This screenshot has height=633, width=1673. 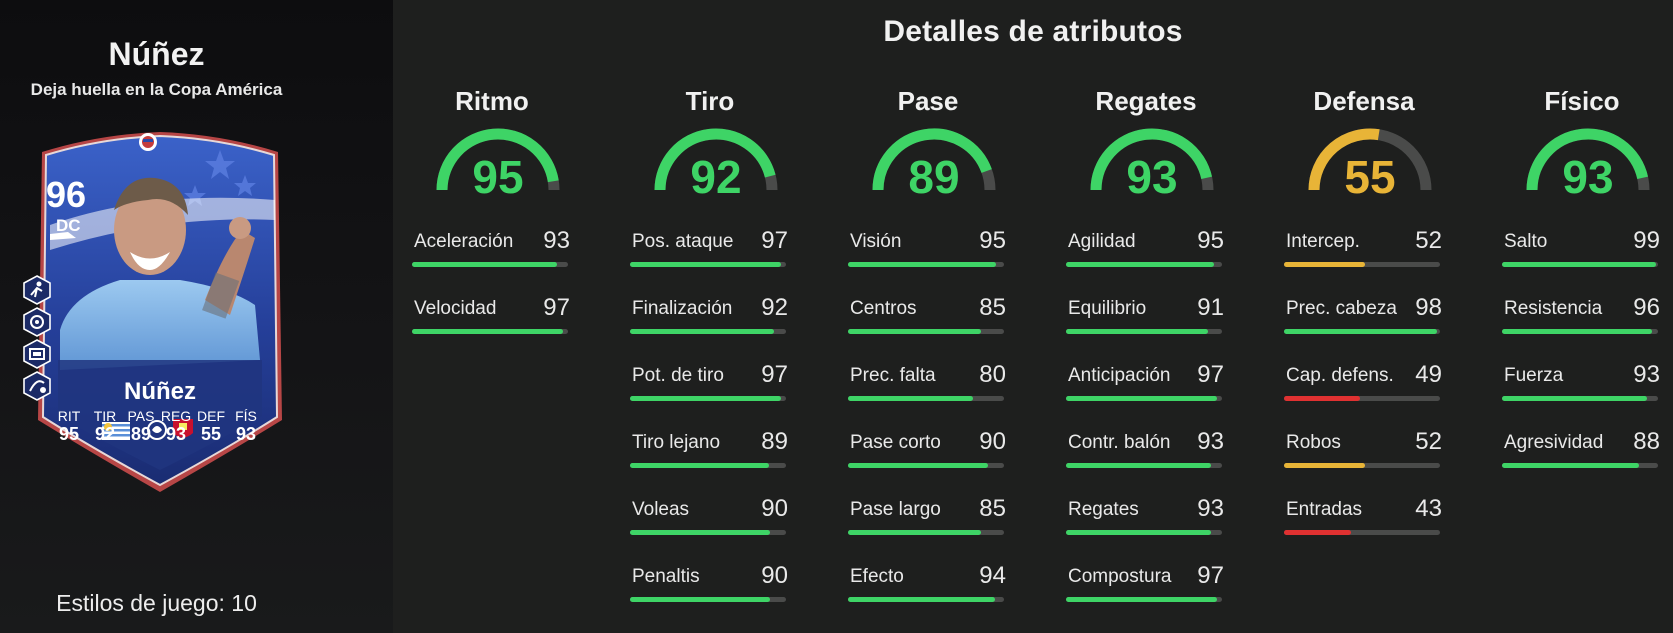 I want to click on attribute-row: Equilibrio 91, so click(x=1146, y=316).